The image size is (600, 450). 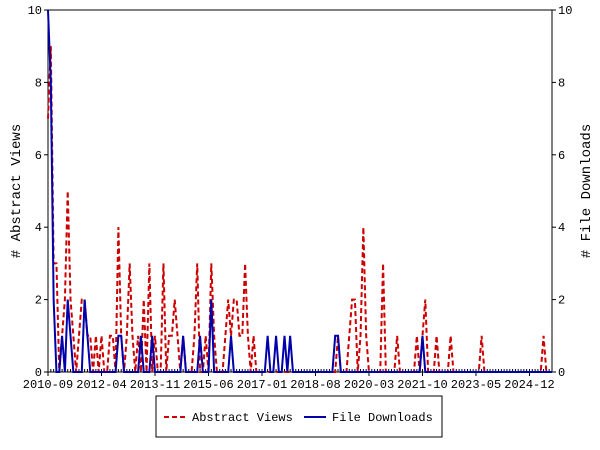 What do you see at coordinates (38, 301) in the screenshot?
I see `y-tick-label: 2` at bounding box center [38, 301].